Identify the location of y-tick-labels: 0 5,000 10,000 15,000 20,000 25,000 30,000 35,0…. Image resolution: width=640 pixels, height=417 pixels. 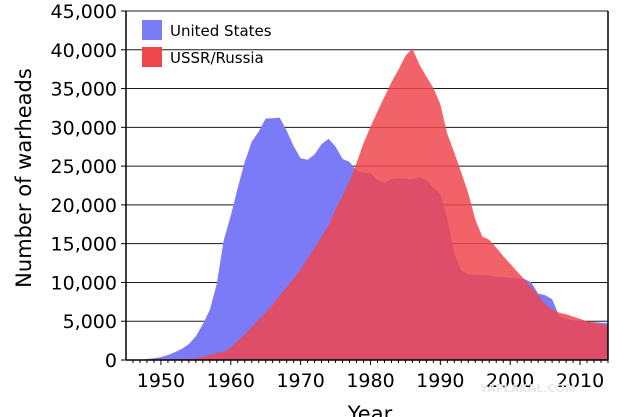
(84, 186).